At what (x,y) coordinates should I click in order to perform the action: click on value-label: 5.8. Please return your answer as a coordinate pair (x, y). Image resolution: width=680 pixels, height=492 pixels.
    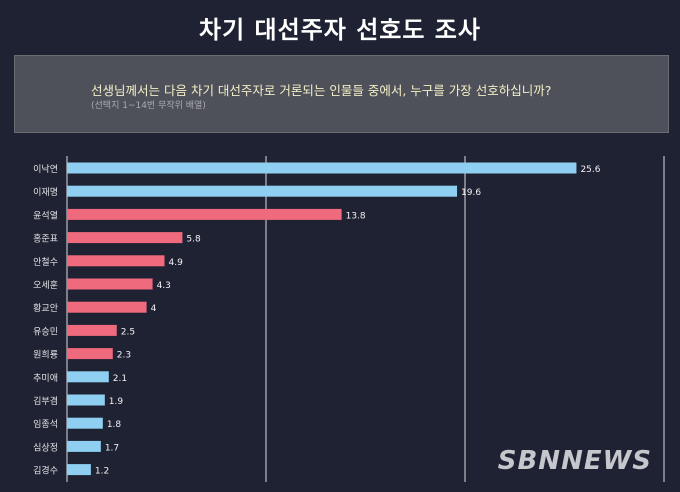
    Looking at the image, I should click on (193, 240).